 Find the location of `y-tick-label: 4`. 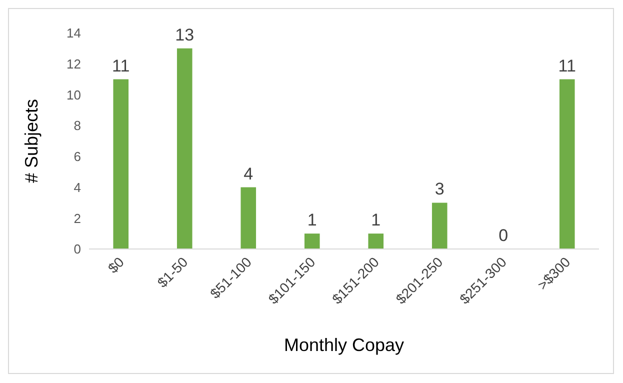

y-tick-label: 4 is located at coordinates (77, 187).